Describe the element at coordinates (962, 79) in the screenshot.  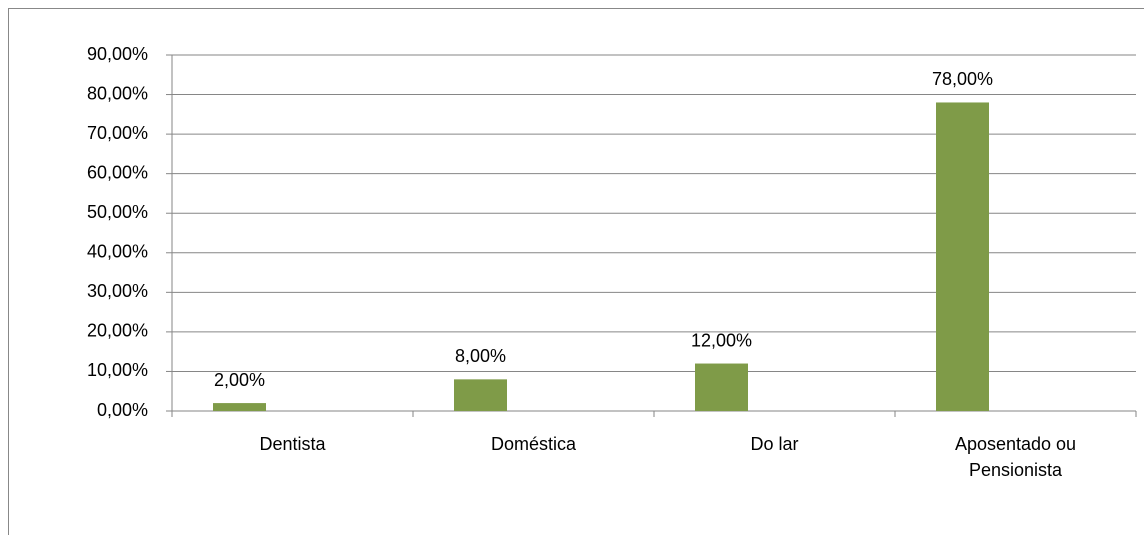
I see `data-label: 78,00%` at that location.